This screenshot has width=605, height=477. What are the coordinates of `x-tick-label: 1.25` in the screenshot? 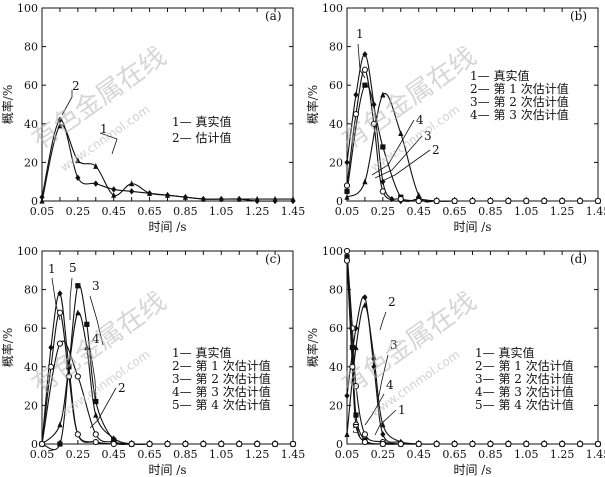 It's located at (562, 211).